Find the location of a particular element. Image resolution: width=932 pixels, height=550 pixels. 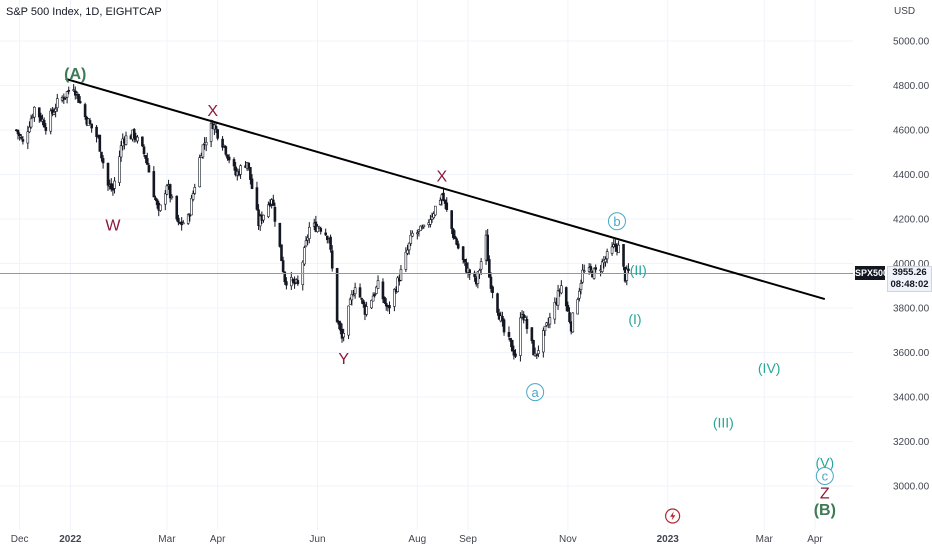

wave-label: X is located at coordinates (212, 111).